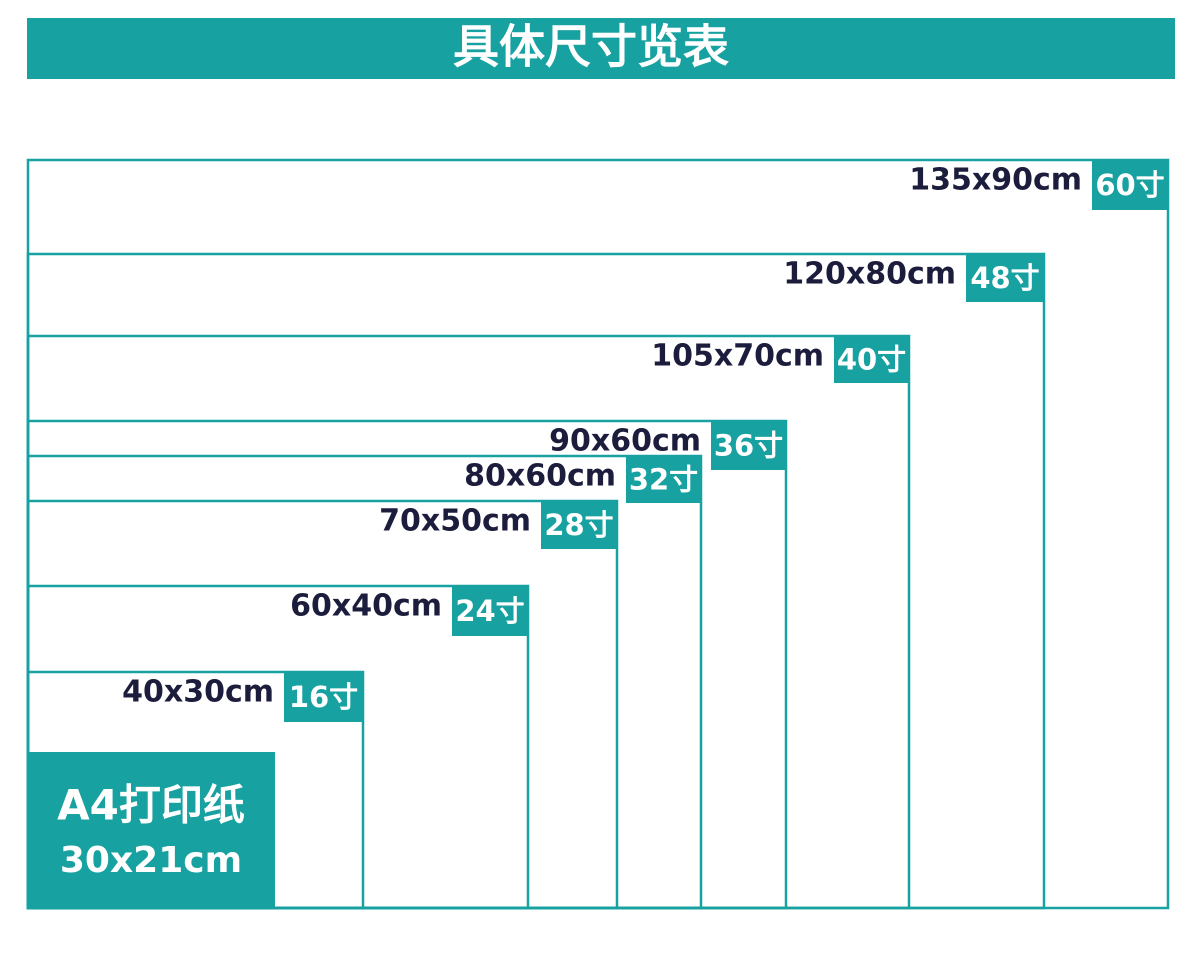  What do you see at coordinates (151, 805) in the screenshot?
I see `a4-label: A4打印纸` at bounding box center [151, 805].